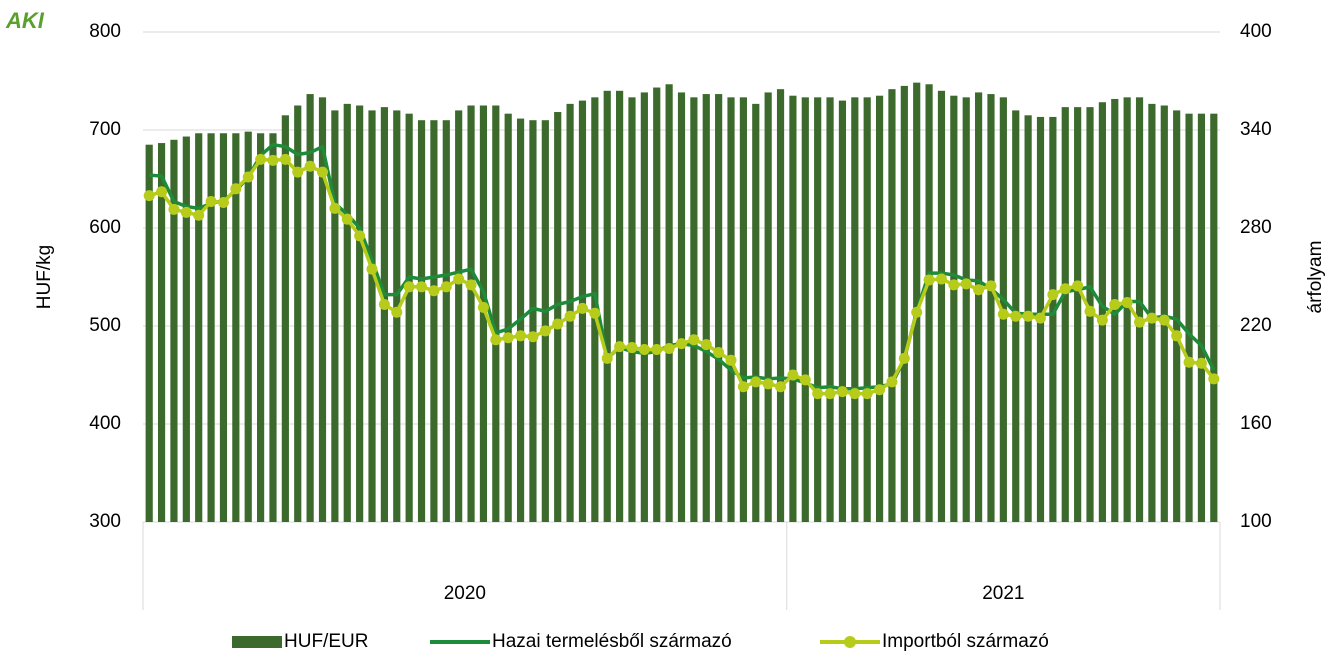 The width and height of the screenshot is (1328, 660). What do you see at coordinates (1256, 227) in the screenshot?
I see `y2-tick-label: 280` at bounding box center [1256, 227].